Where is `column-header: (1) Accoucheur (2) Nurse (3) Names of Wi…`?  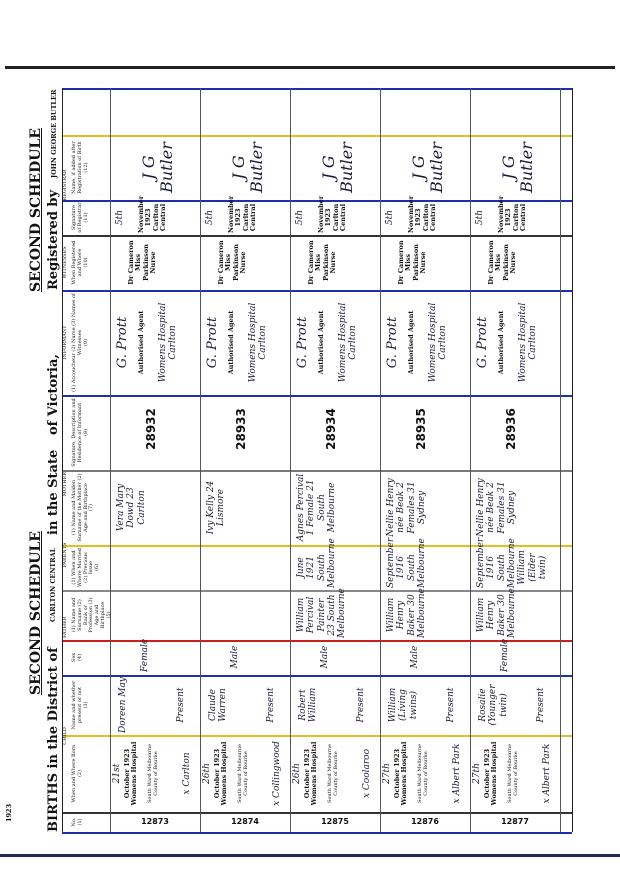 column-header: (1) Accoucheur (2) Nurse (3) Names of Wi… is located at coordinates (77, 342).